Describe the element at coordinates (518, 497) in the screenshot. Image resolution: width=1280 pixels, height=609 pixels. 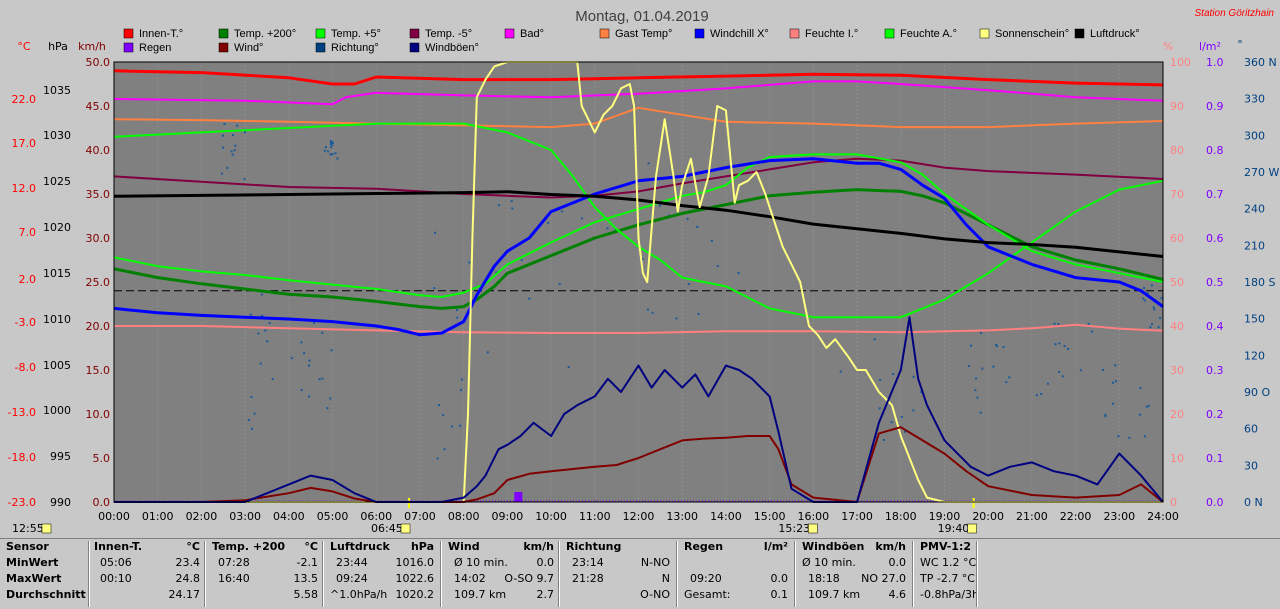
I see `rain-bar` at that location.